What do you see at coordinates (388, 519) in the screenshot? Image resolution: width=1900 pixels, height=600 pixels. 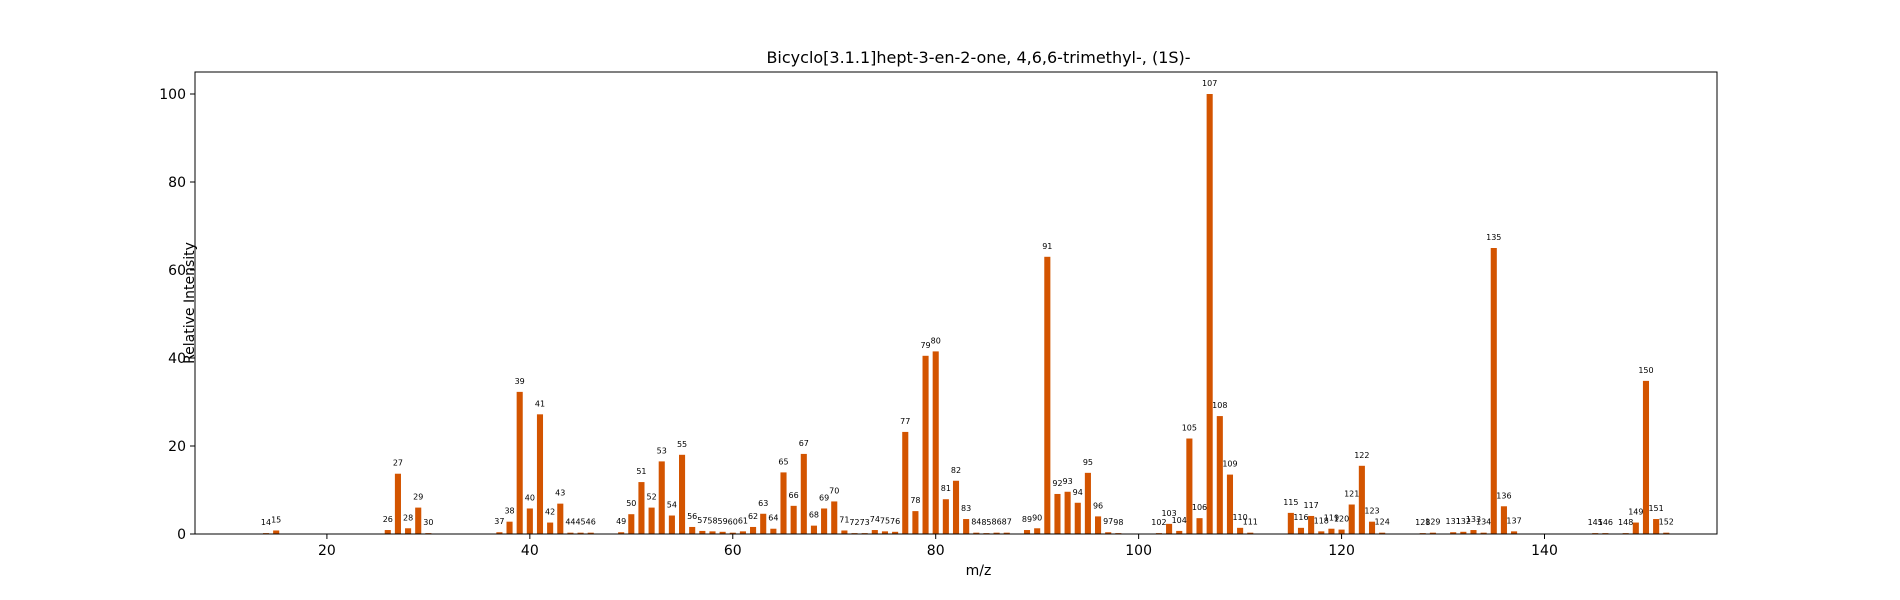 I see `bar-label-mz-26: 26` at bounding box center [388, 519].